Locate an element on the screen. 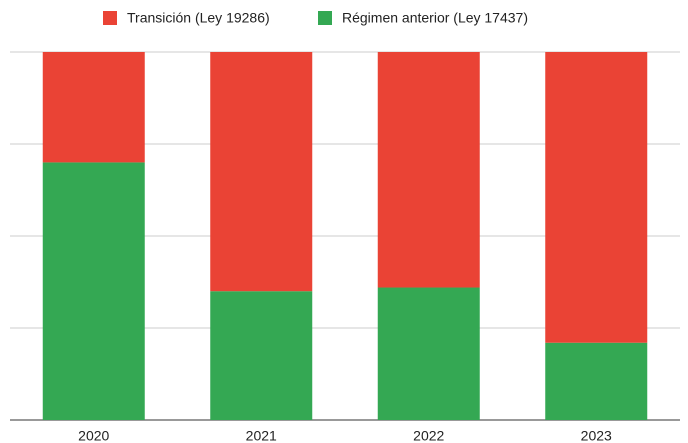 This screenshot has width=688, height=443. legend-label: Régimen anterior (Ley 17437) is located at coordinates (435, 18).